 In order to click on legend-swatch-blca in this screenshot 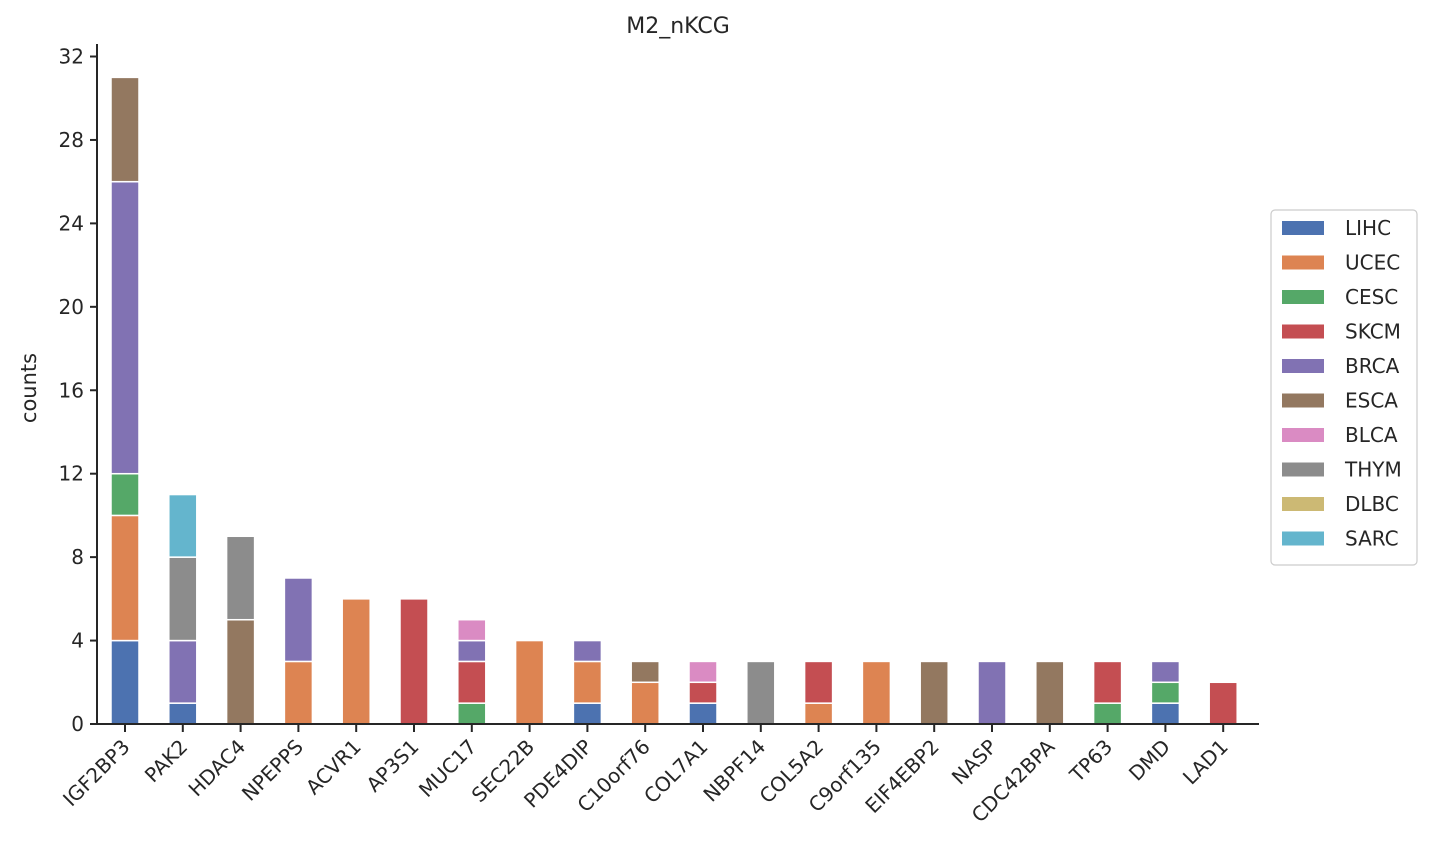, I will do `click(1303, 435)`.